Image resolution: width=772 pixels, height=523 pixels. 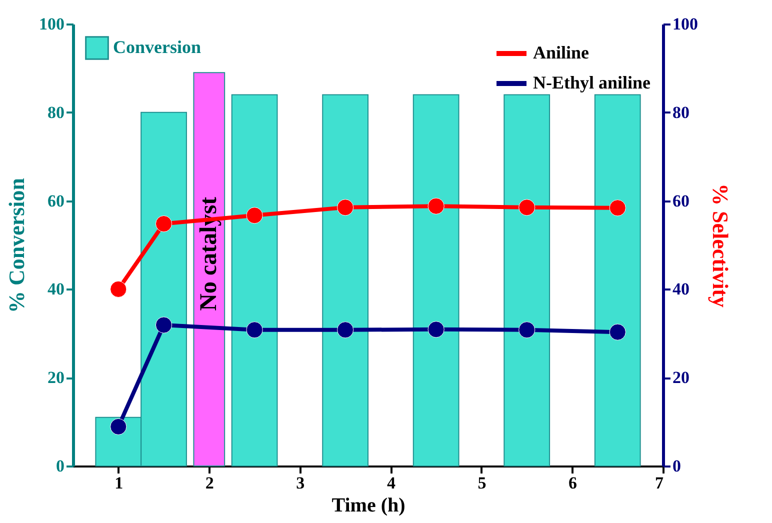 I want to click on annotation: No catalyst, so click(x=209, y=253).